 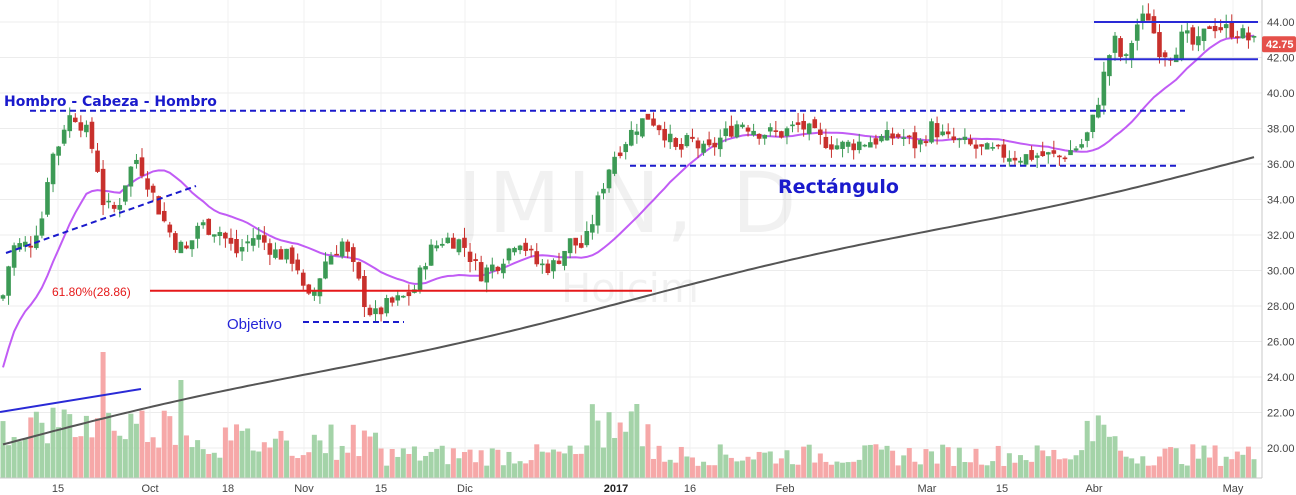 What do you see at coordinates (630, 289) in the screenshot?
I see `watermark-name: Holcim` at bounding box center [630, 289].